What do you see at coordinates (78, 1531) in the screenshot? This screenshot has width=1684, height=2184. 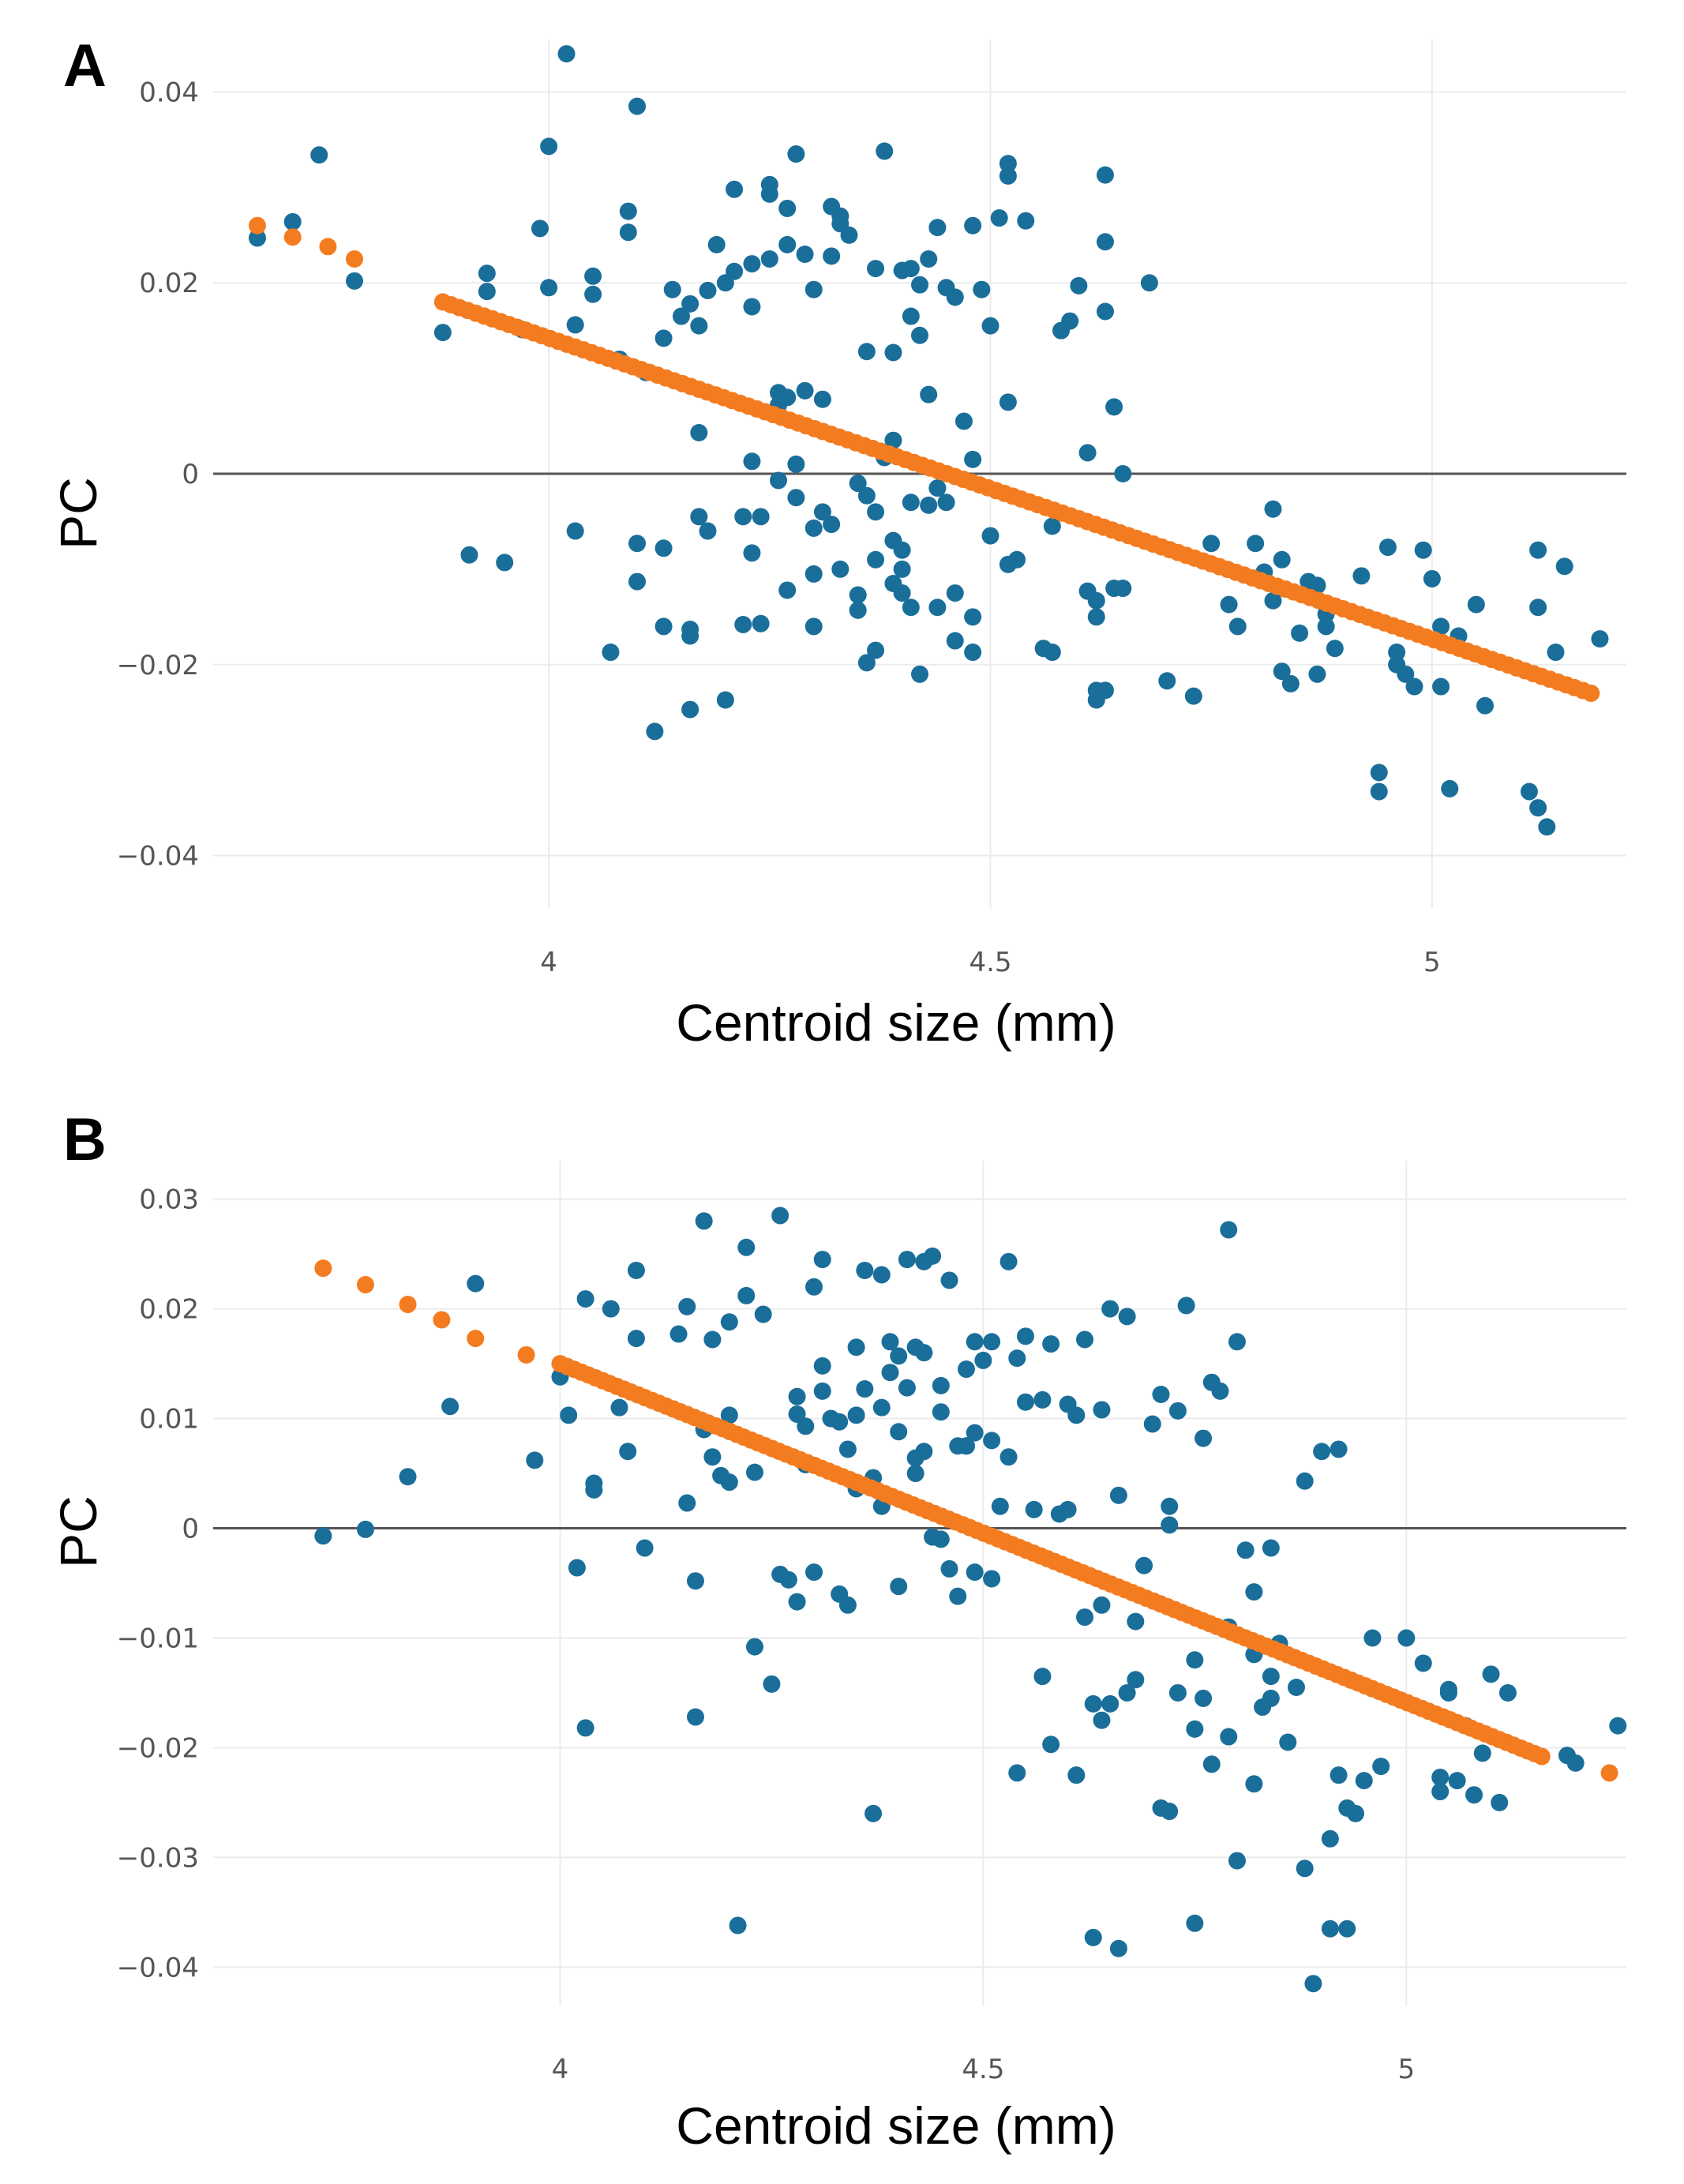 I see `y-axis-title: PC` at bounding box center [78, 1531].